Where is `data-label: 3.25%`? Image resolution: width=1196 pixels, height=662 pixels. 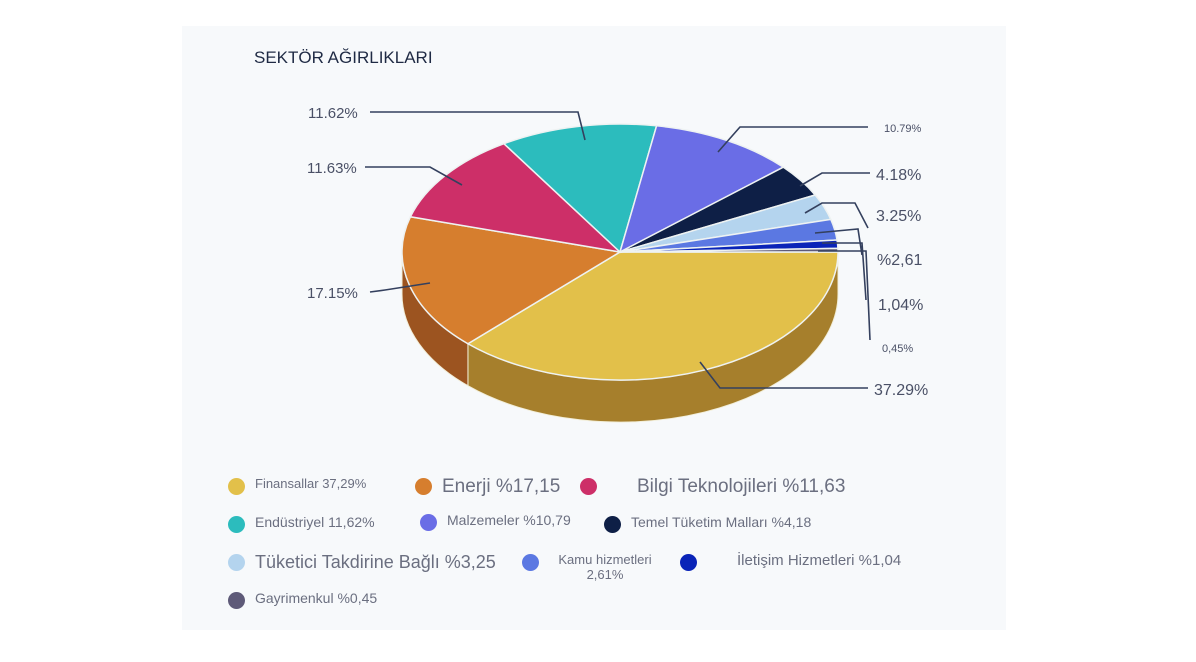 data-label: 3.25% is located at coordinates (898, 216).